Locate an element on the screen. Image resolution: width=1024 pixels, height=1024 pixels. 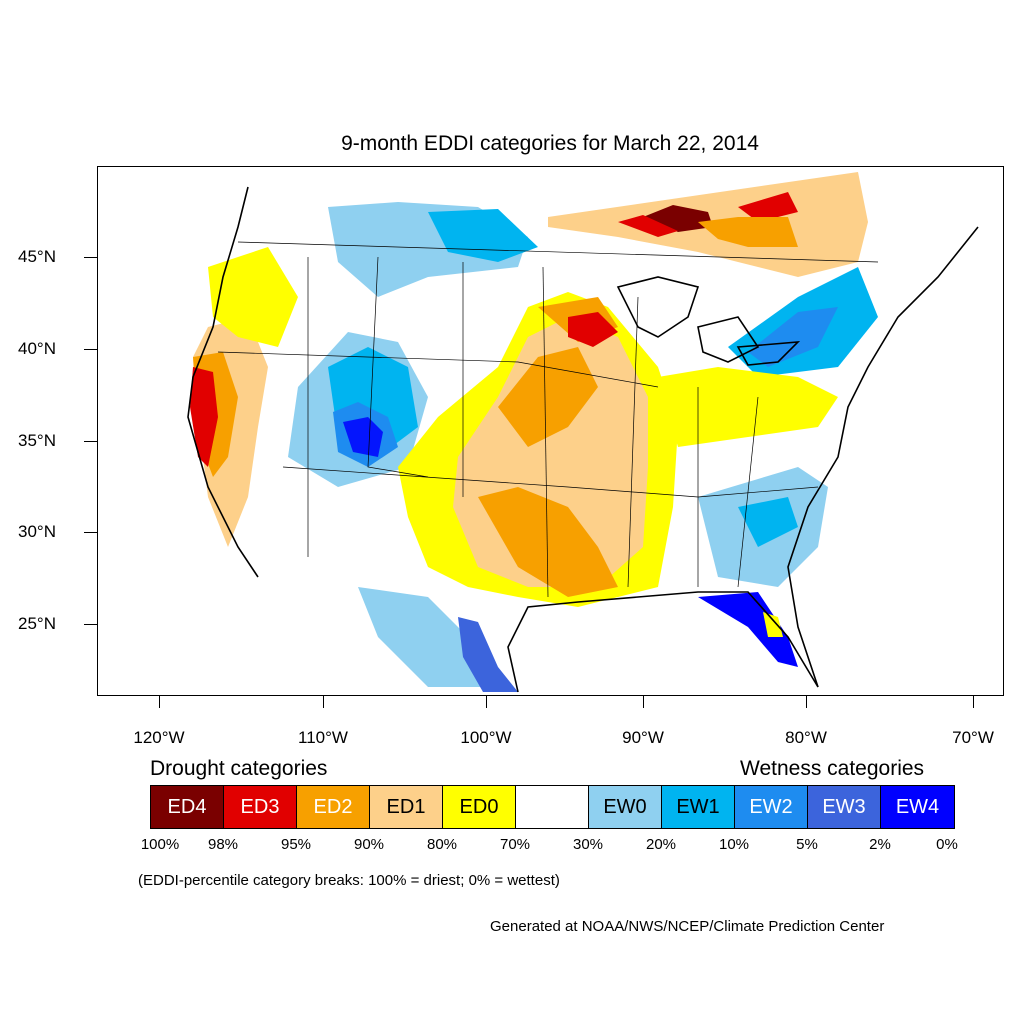
region-canada-ed4 is located at coordinates (678, 218).